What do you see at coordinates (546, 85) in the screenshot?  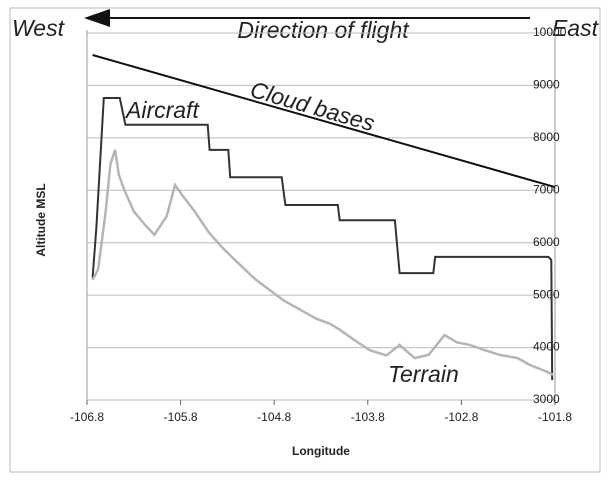 I see `y-tick-label: 9000` at bounding box center [546, 85].